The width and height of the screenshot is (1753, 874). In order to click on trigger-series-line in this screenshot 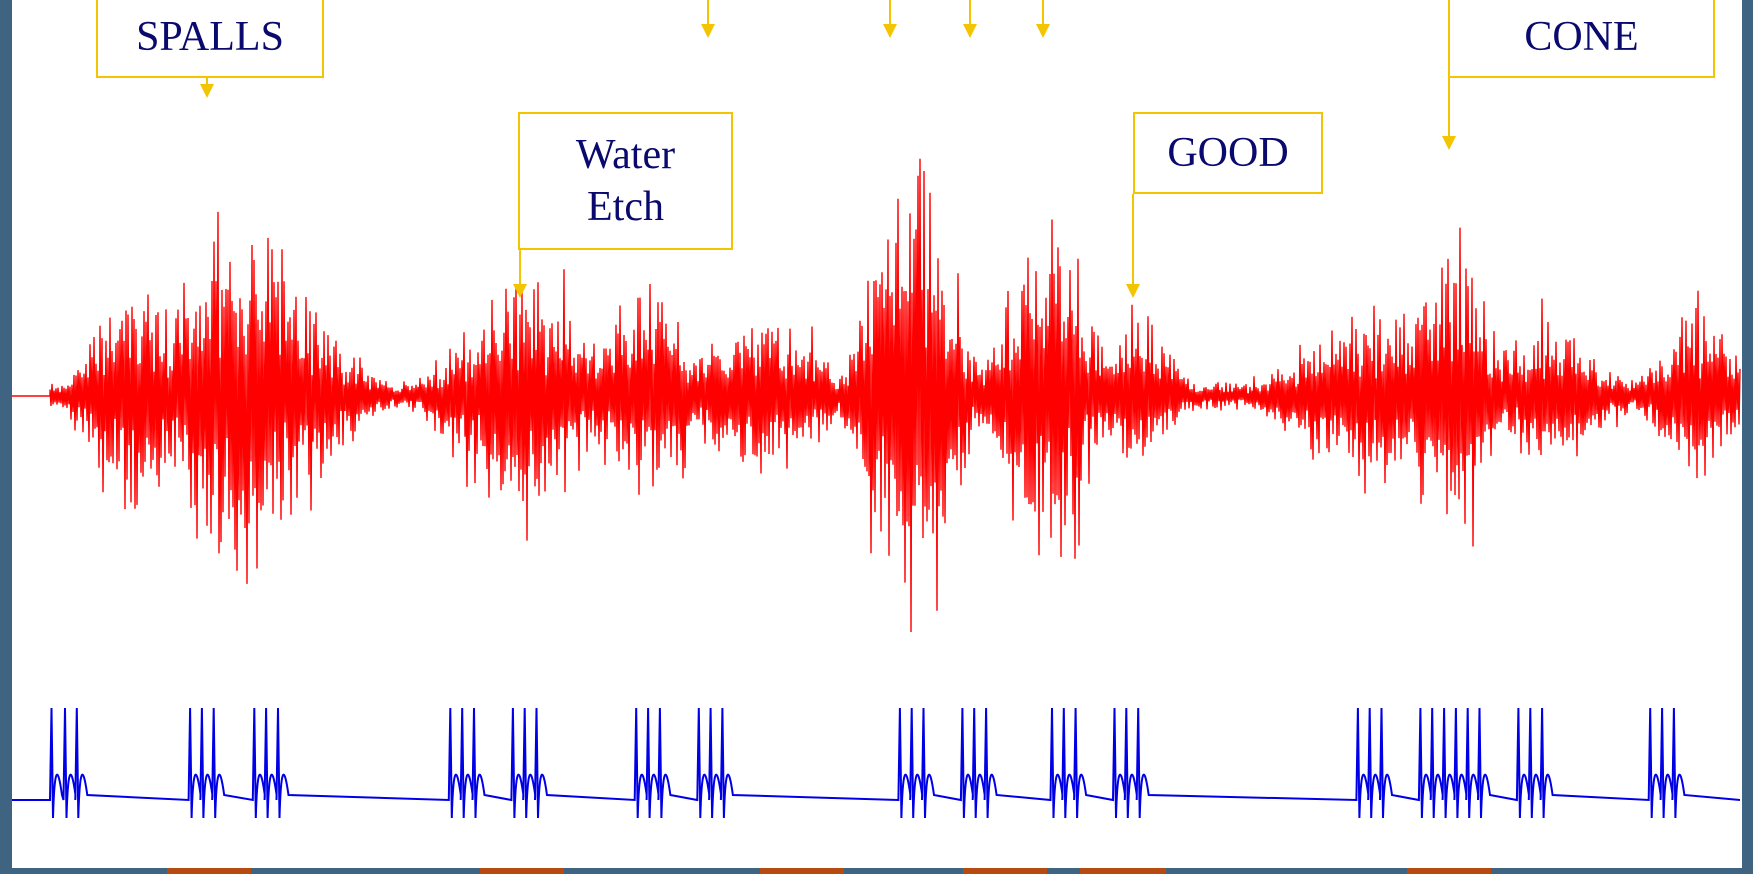, I will do `click(876, 763)`.